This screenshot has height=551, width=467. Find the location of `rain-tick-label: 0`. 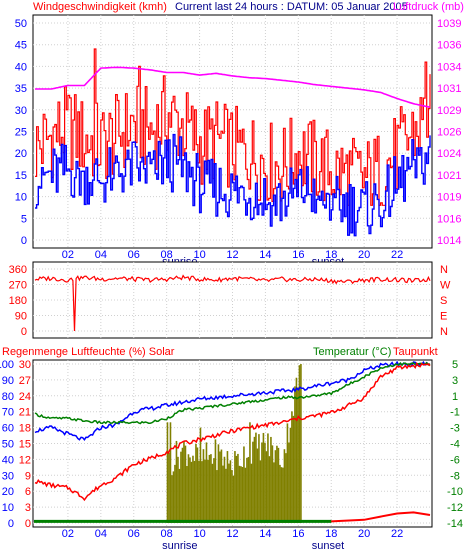

rain-tick-label: 0 is located at coordinates (28, 524).